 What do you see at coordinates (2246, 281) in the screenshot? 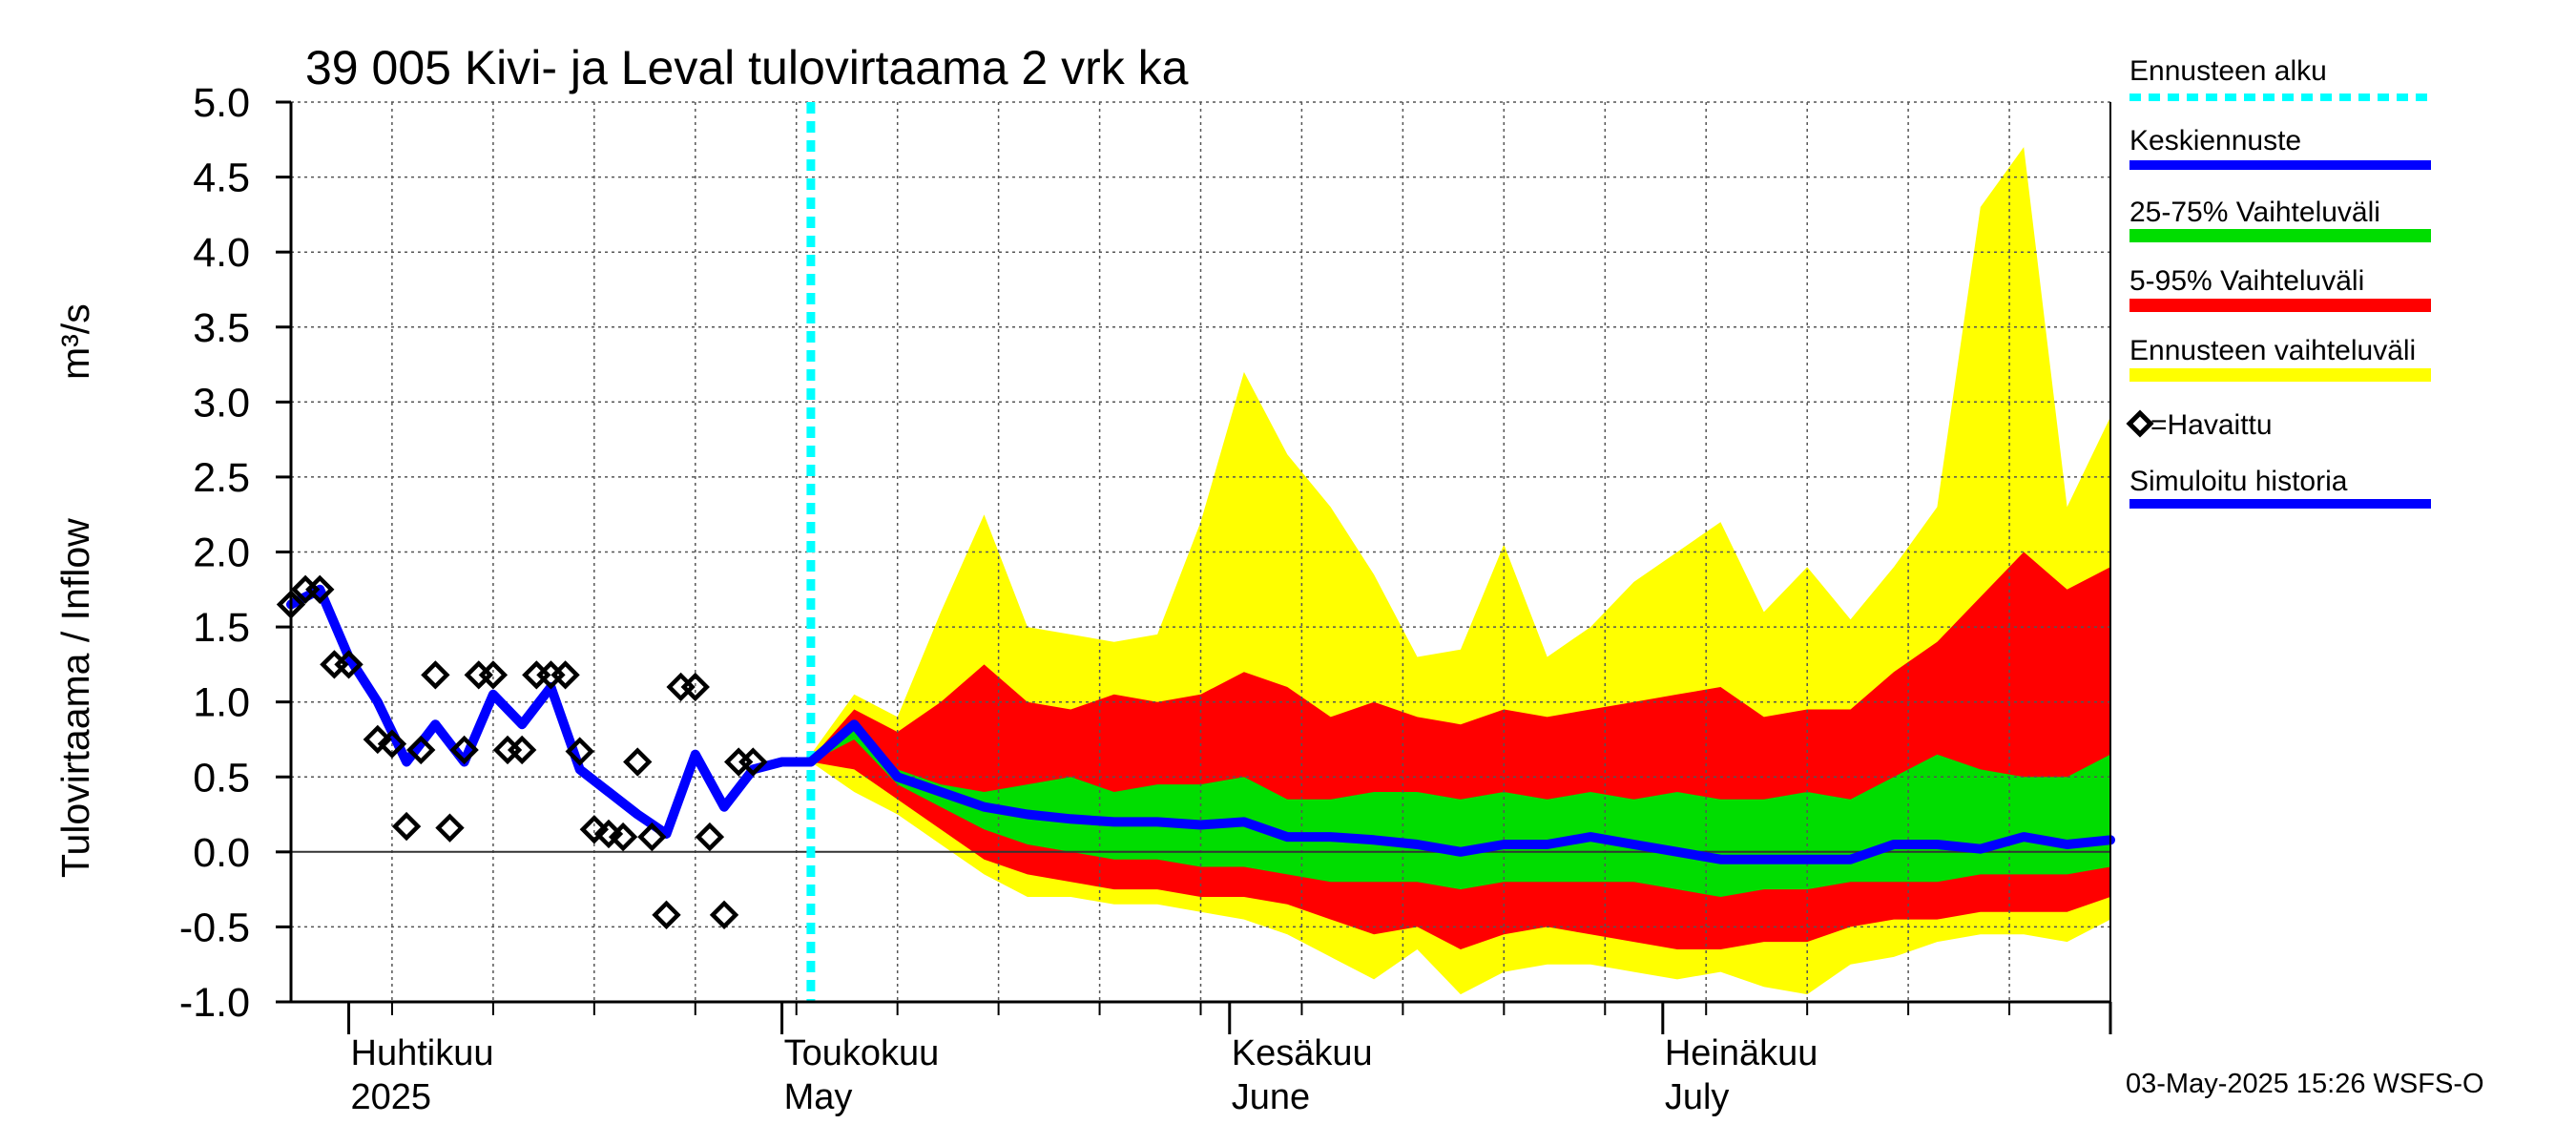
I see `legend-label-4: 5-95% Vaihteluväli` at bounding box center [2246, 281].